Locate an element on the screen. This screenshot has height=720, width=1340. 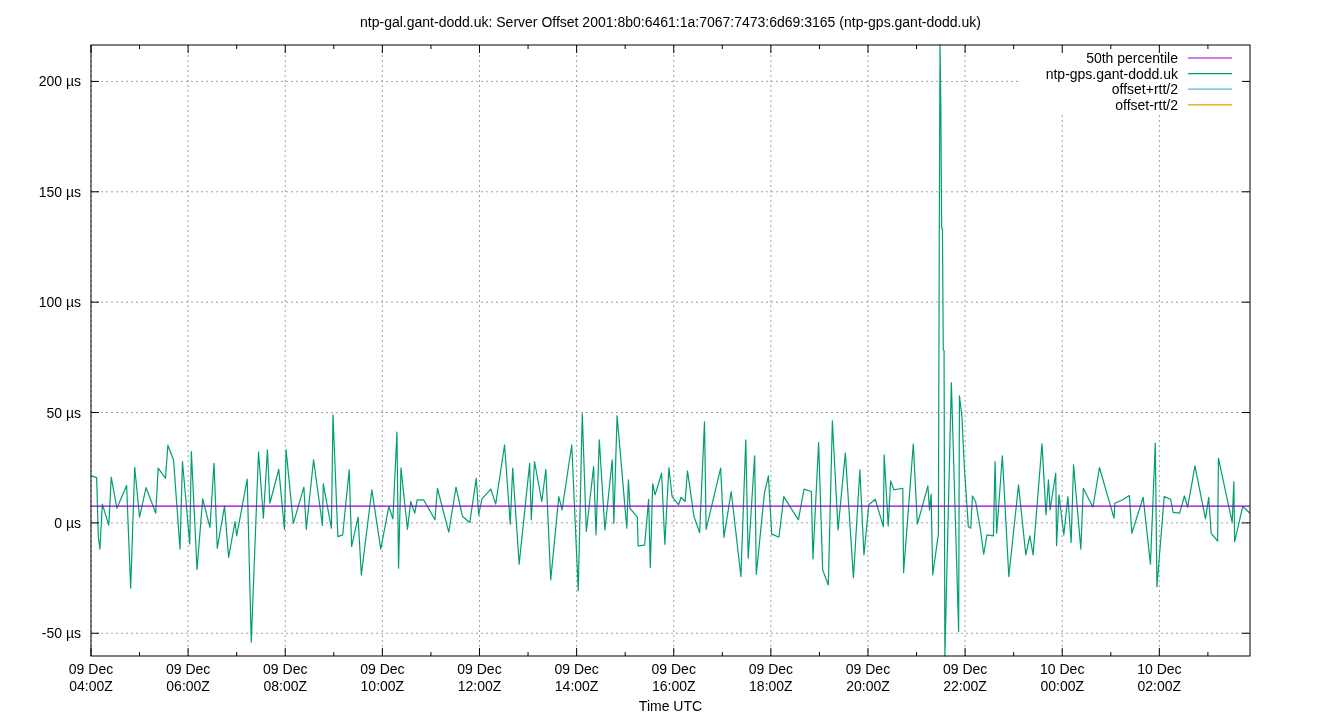
legend-label: 50th percentile is located at coordinates (1132, 58).